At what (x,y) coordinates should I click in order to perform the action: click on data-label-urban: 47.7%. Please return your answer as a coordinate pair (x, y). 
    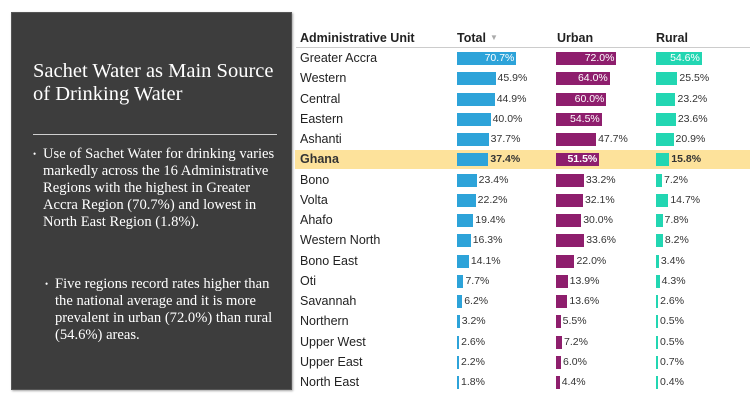
    Looking at the image, I should click on (613, 139).